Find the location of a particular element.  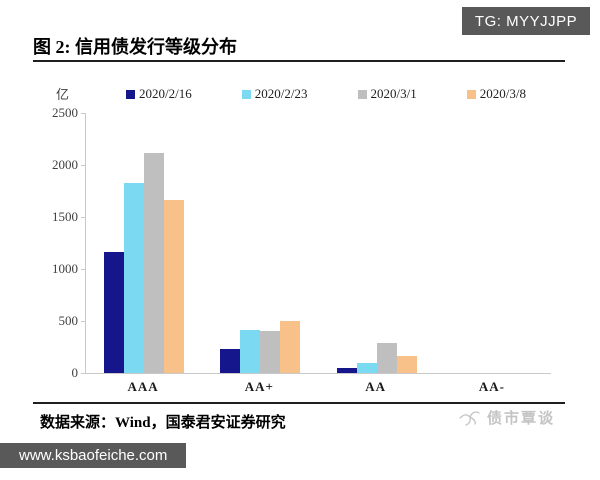

bar-2020/3/1-AA+ is located at coordinates (270, 351).